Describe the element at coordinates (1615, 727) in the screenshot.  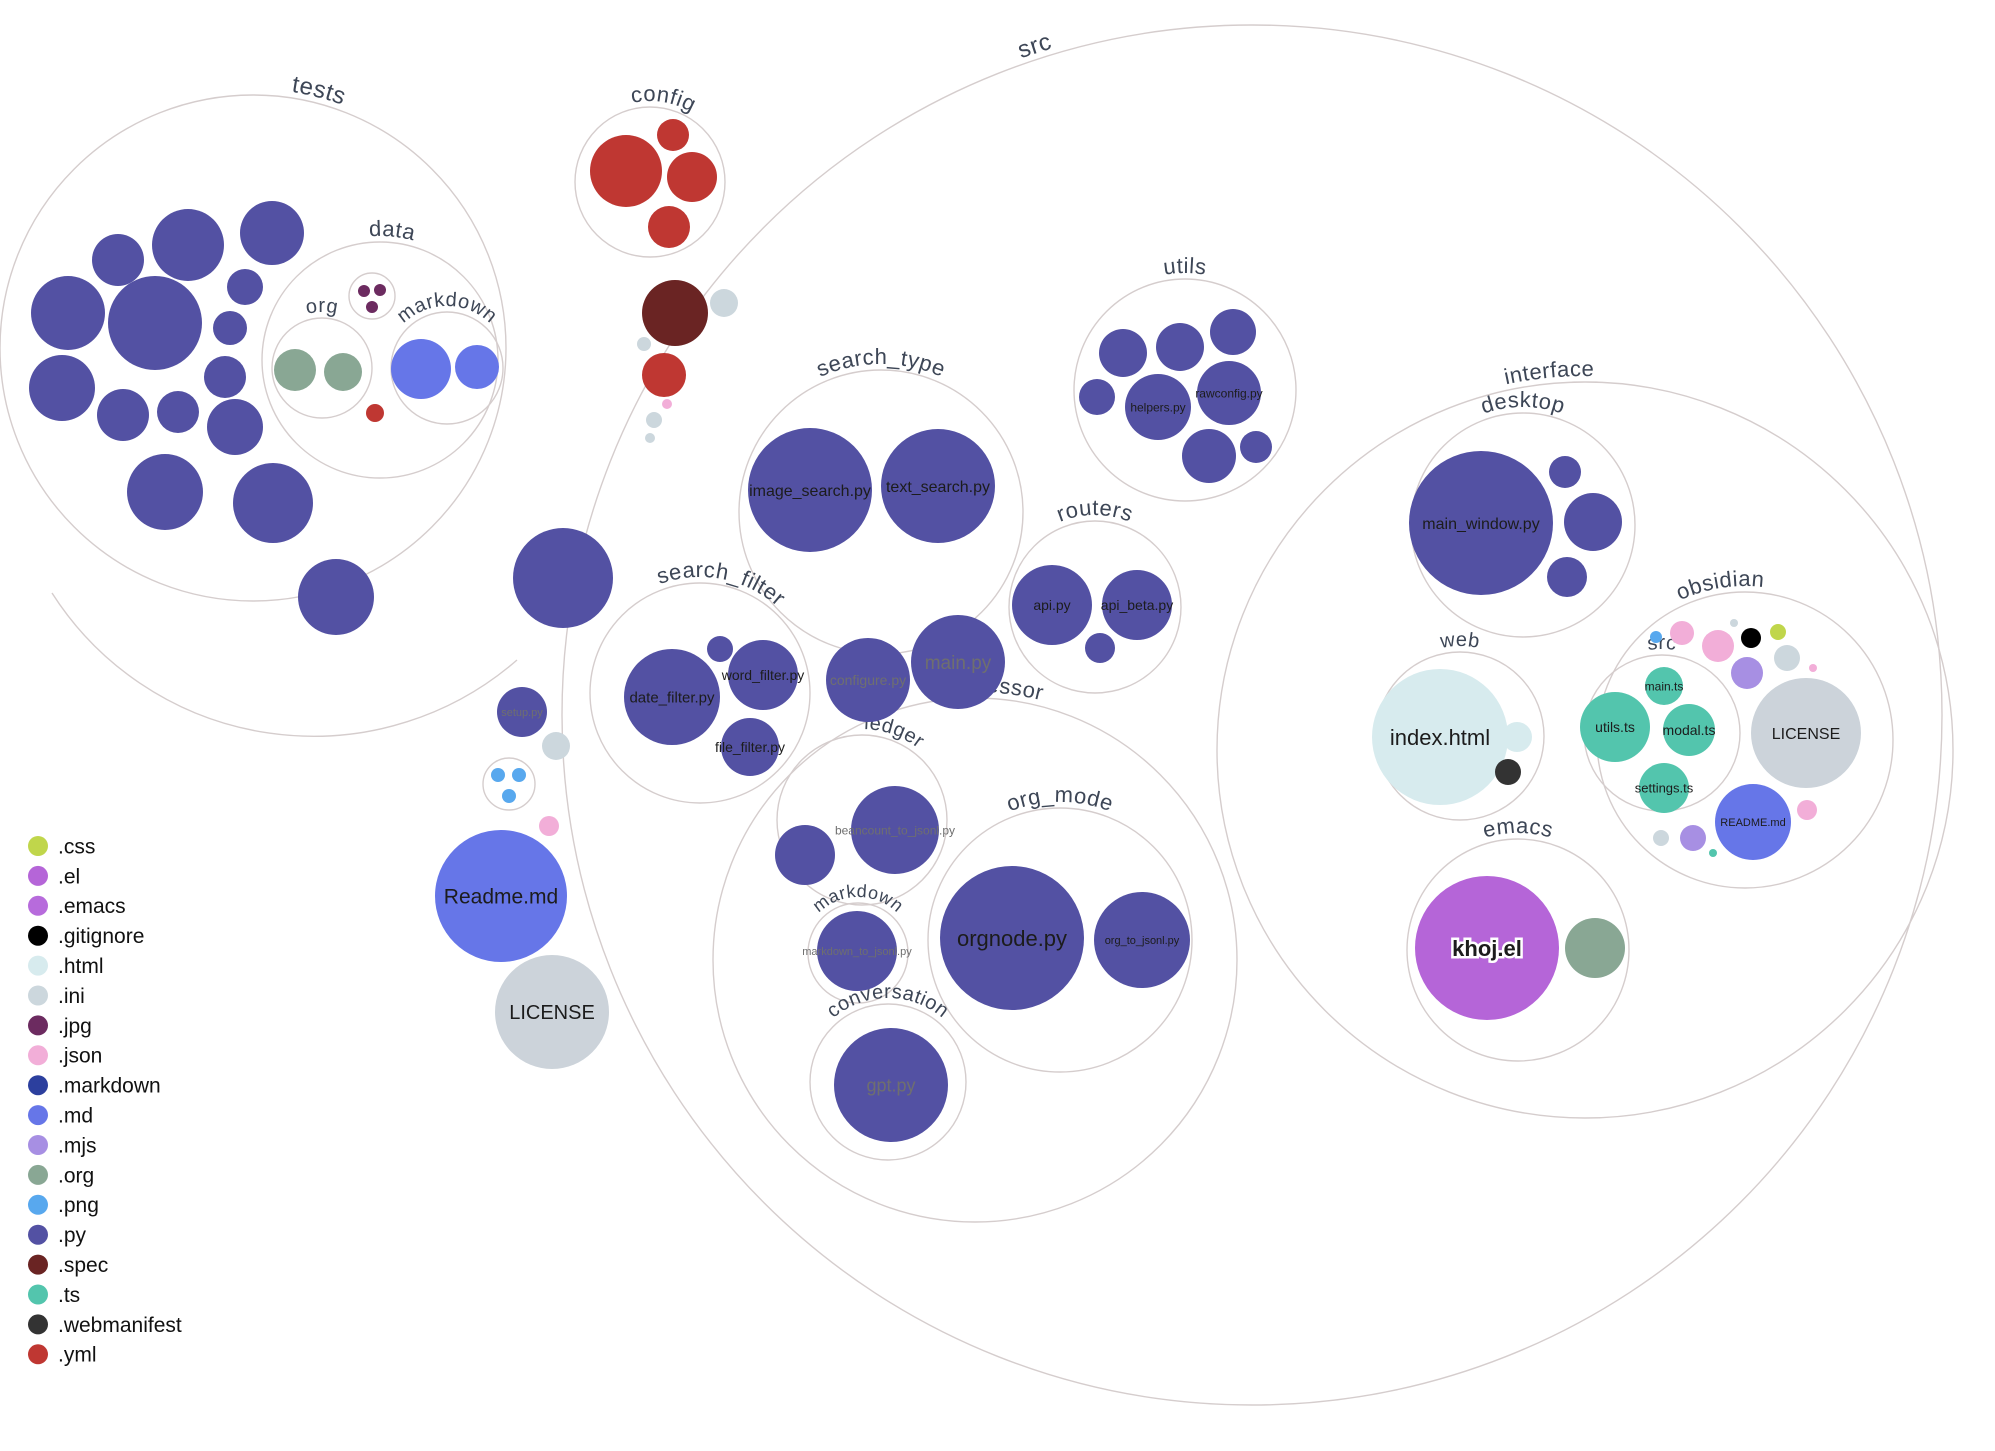
I see `file-utils-ts` at that location.